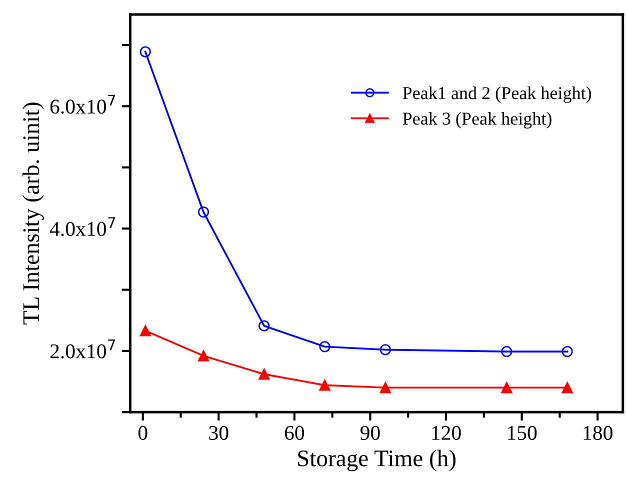 The width and height of the screenshot is (626, 482). I want to click on y-tick-label: 4.0x10$^{7}$, so click(83, 226).